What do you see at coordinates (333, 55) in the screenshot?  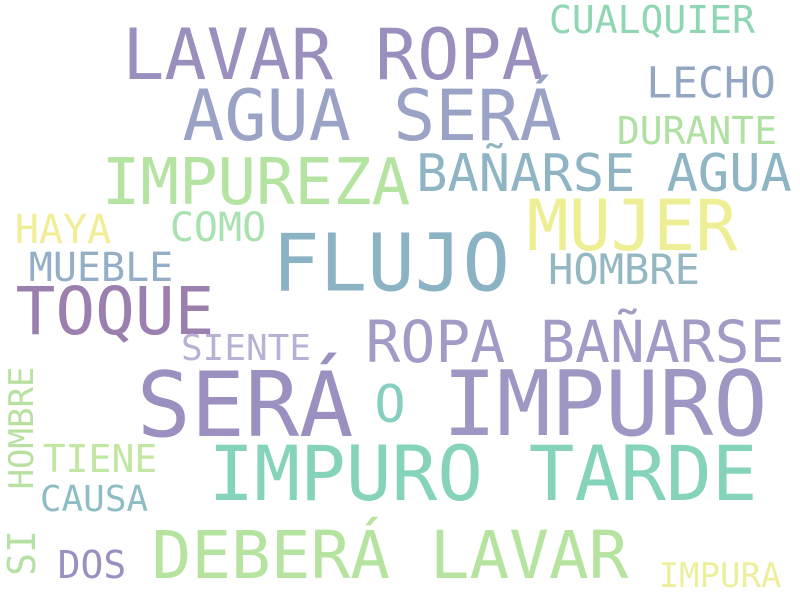 I see `word-lavar-ropa: LAVAR ROPA` at bounding box center [333, 55].